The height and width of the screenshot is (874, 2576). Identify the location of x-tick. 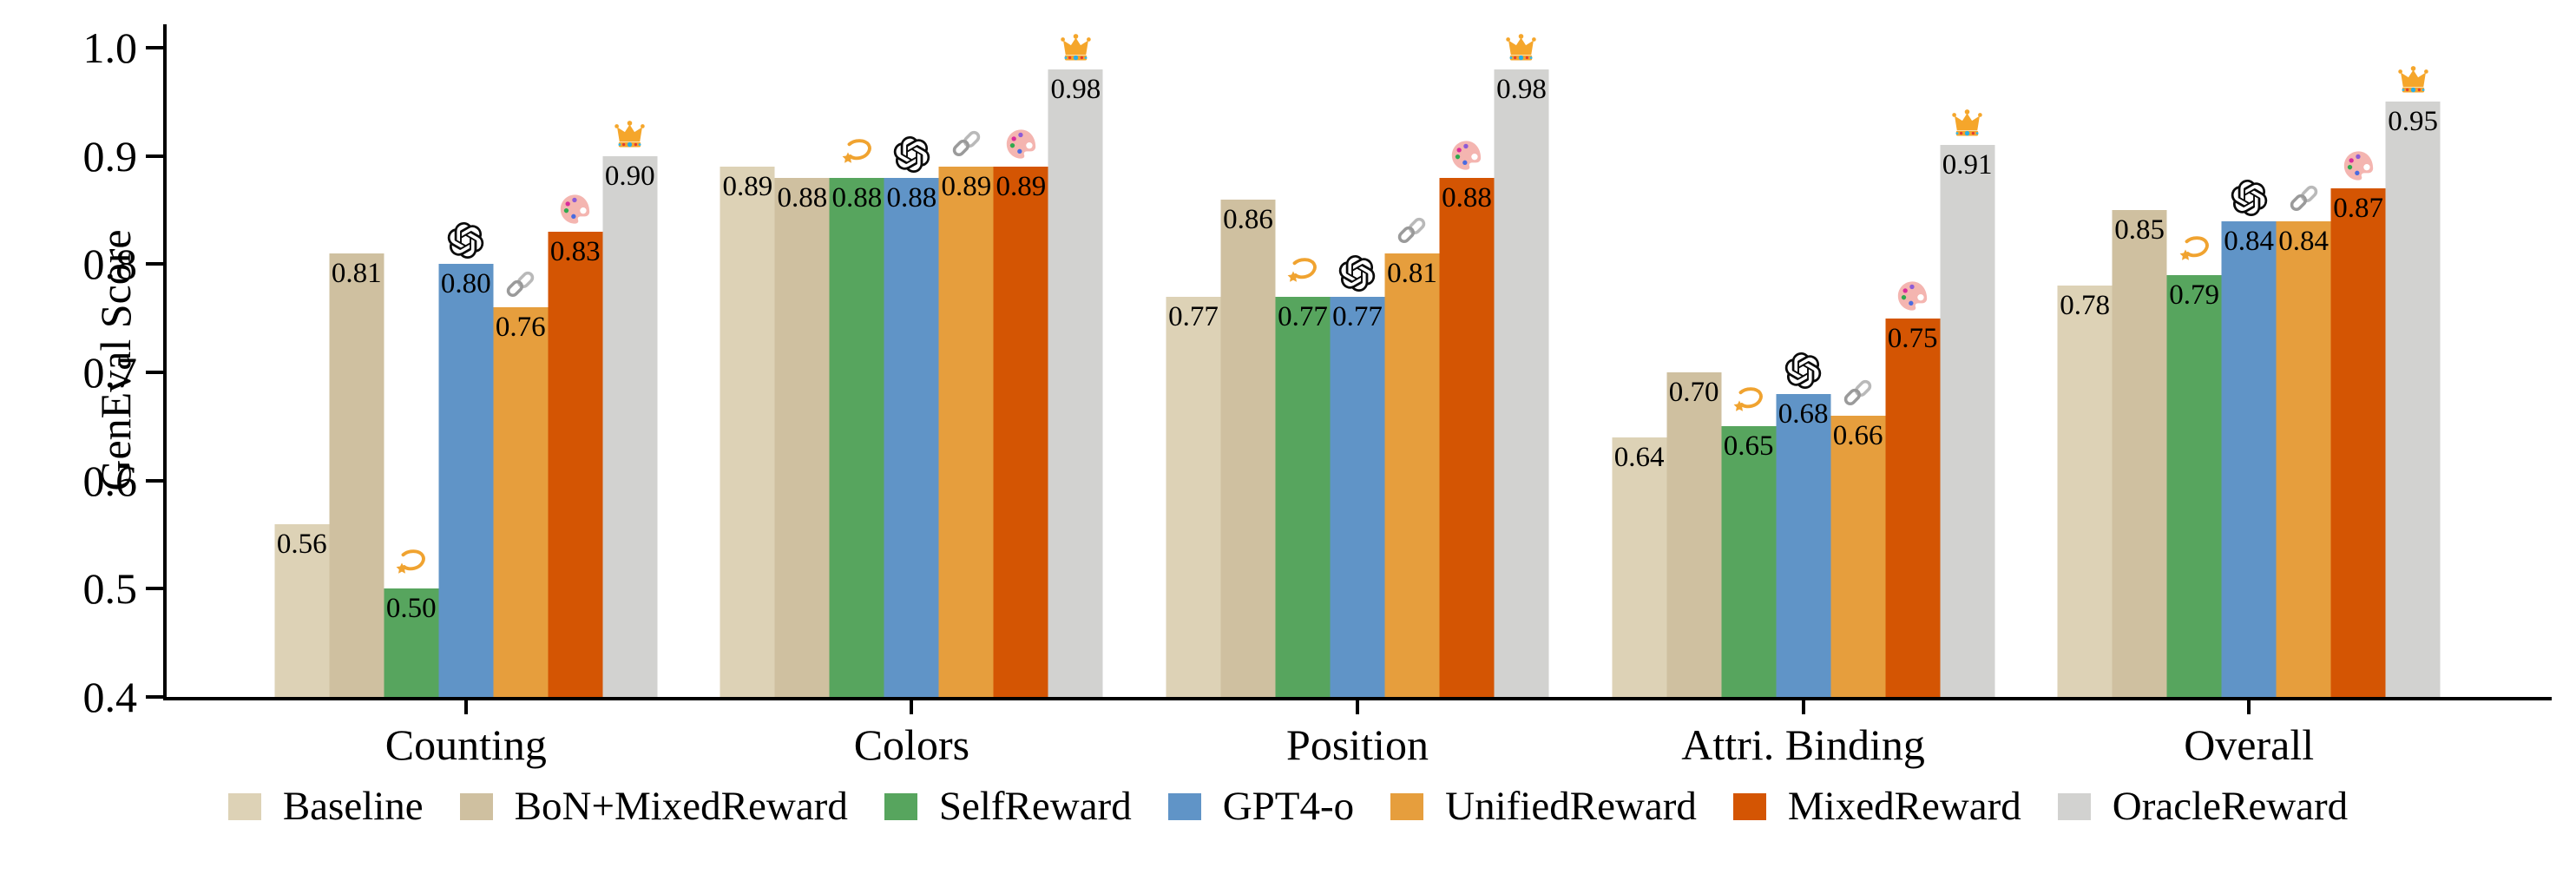
(912, 707).